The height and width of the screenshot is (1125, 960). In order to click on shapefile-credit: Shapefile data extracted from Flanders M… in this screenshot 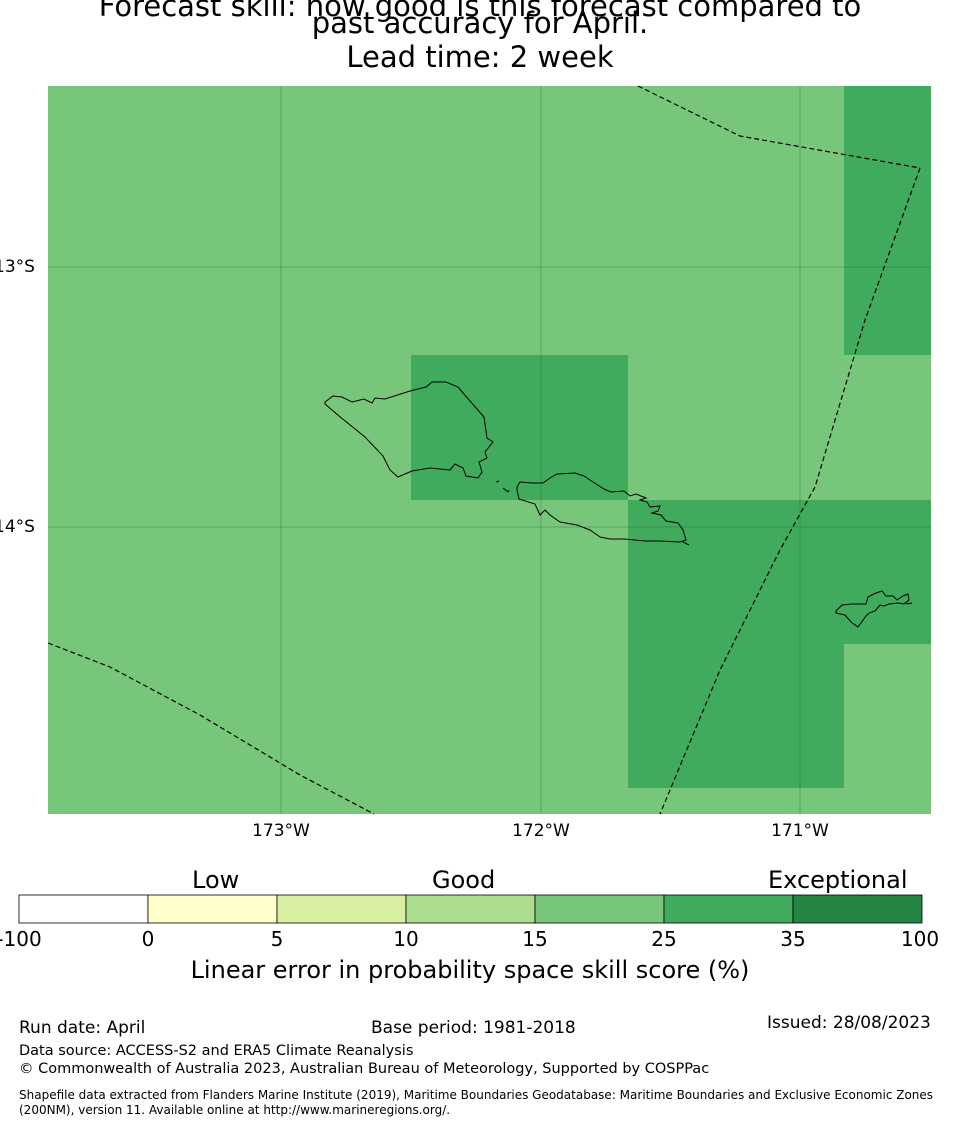, I will do `click(476, 1102)`.